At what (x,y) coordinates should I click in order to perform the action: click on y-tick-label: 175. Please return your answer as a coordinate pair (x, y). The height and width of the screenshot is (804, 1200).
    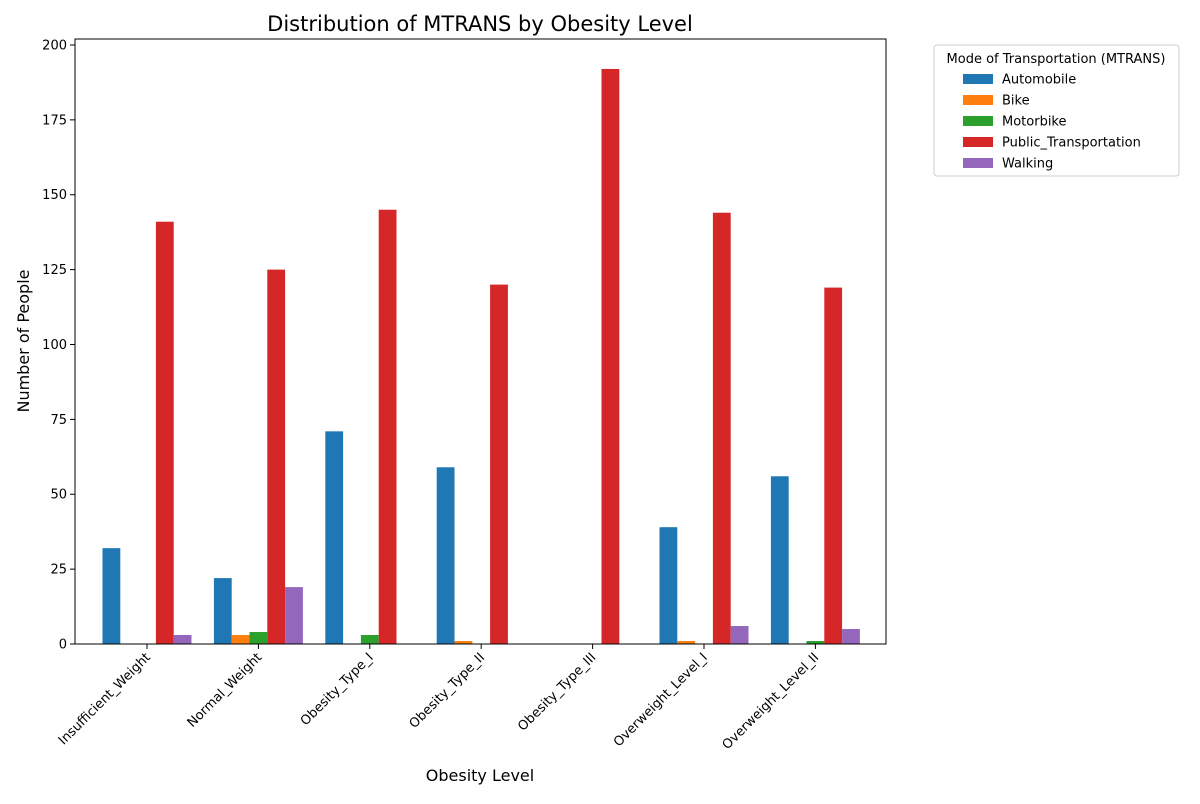
    Looking at the image, I should click on (54, 120).